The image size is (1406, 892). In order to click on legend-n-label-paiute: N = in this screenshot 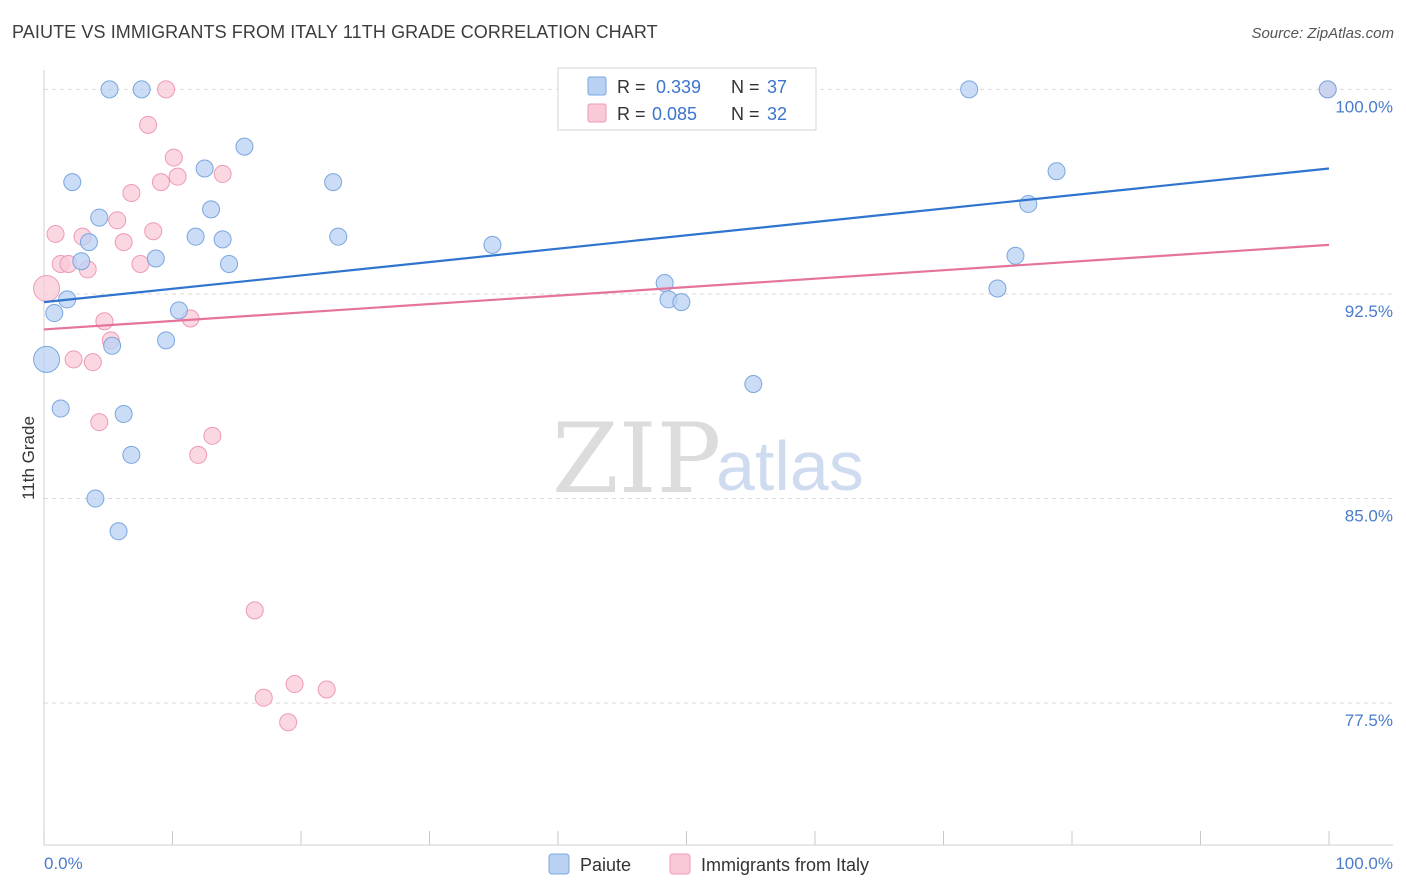, I will do `click(745, 87)`.